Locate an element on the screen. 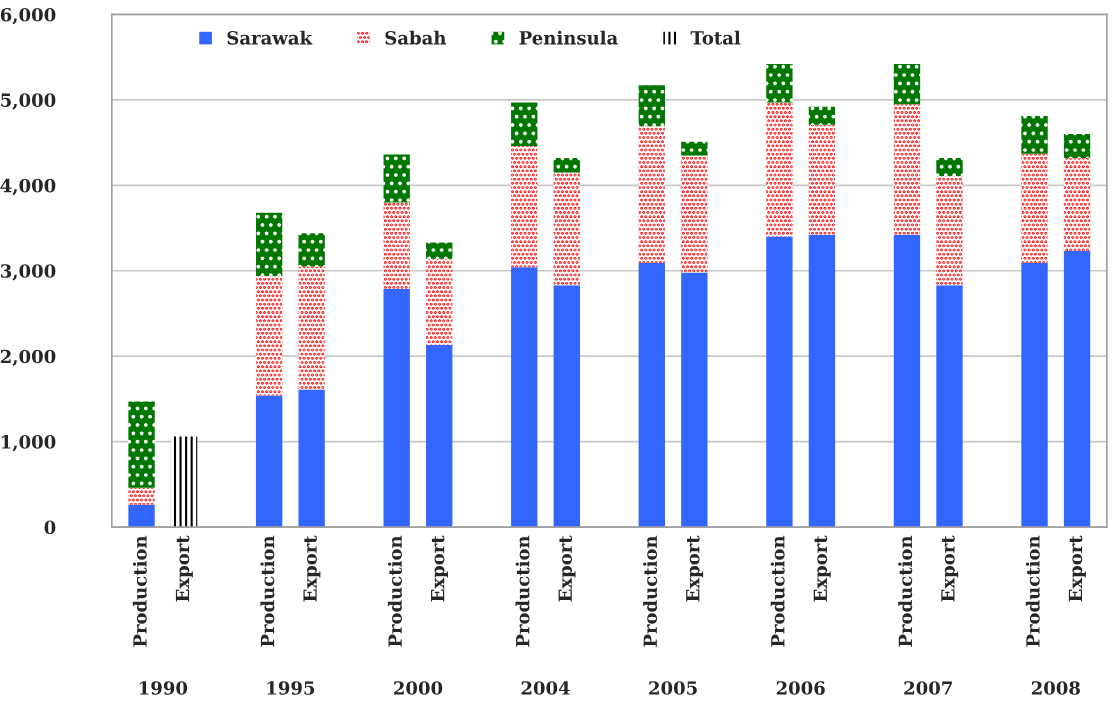 The image size is (1118, 722). y-tick-label: 1,000 is located at coordinates (28, 443).